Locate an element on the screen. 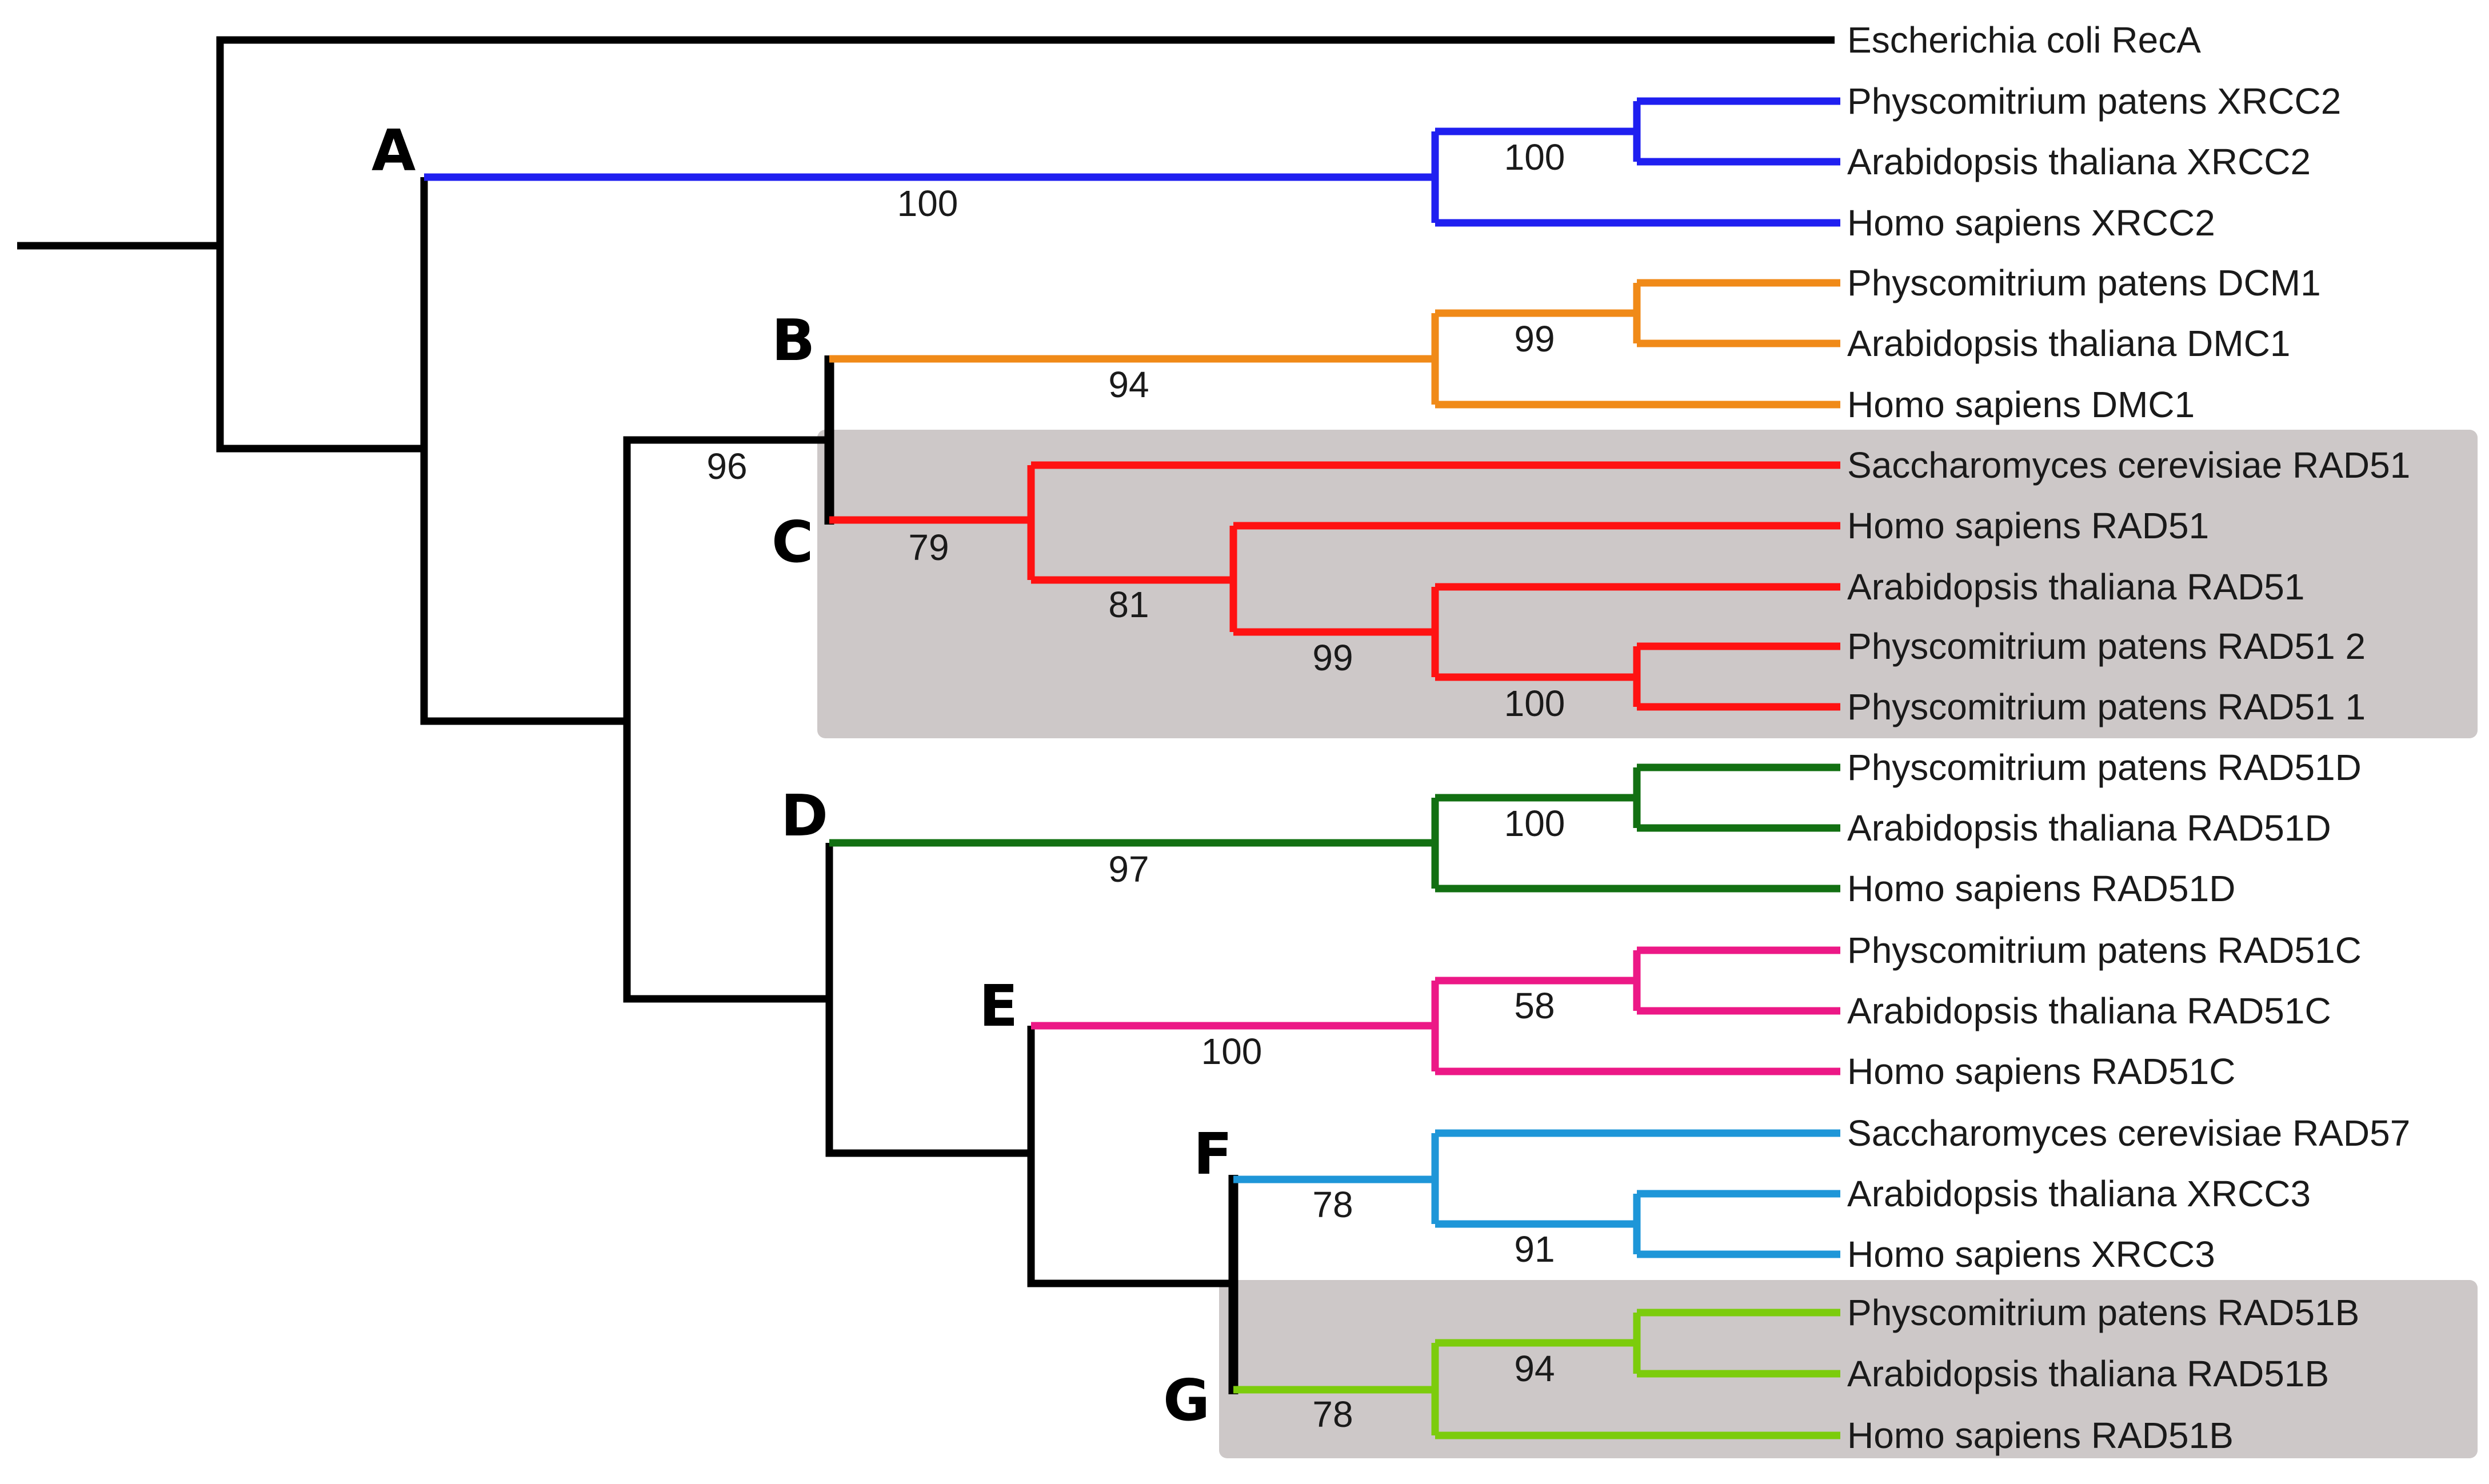 This screenshot has height=1484, width=2489. highlight-box-rad51b is located at coordinates (1848, 1369).